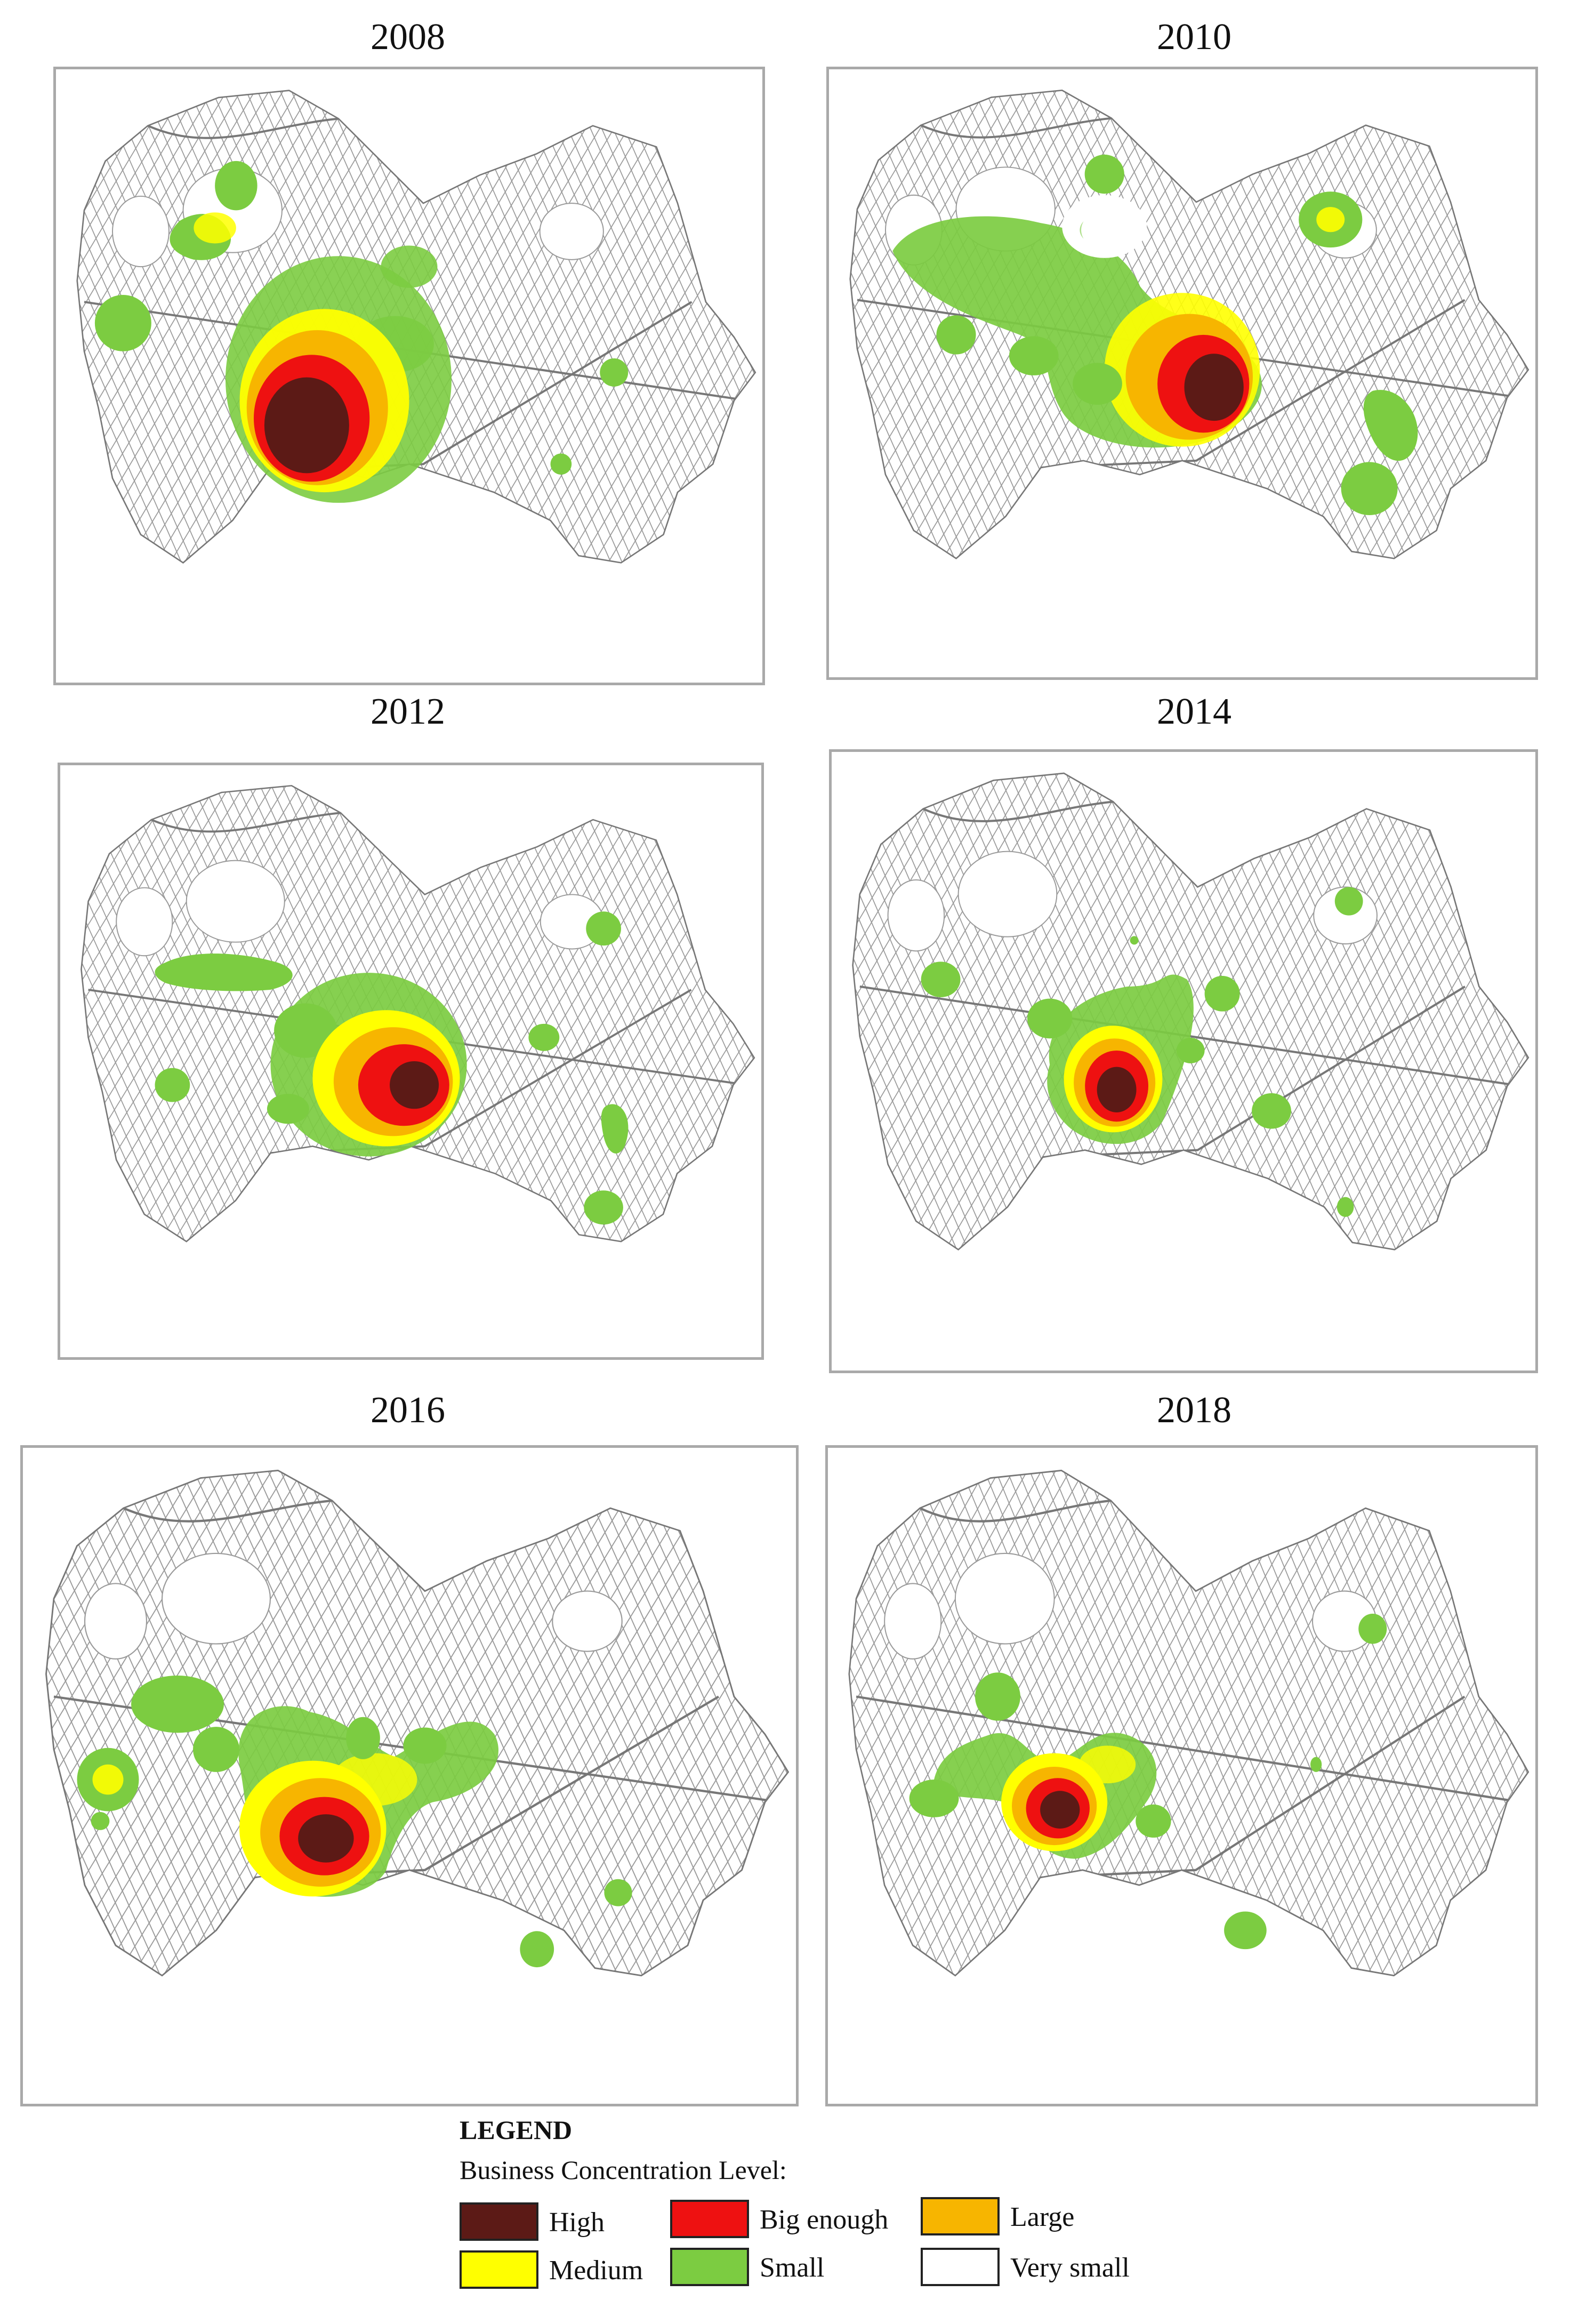  What do you see at coordinates (960, 2267) in the screenshot?
I see `swatch-very-small` at bounding box center [960, 2267].